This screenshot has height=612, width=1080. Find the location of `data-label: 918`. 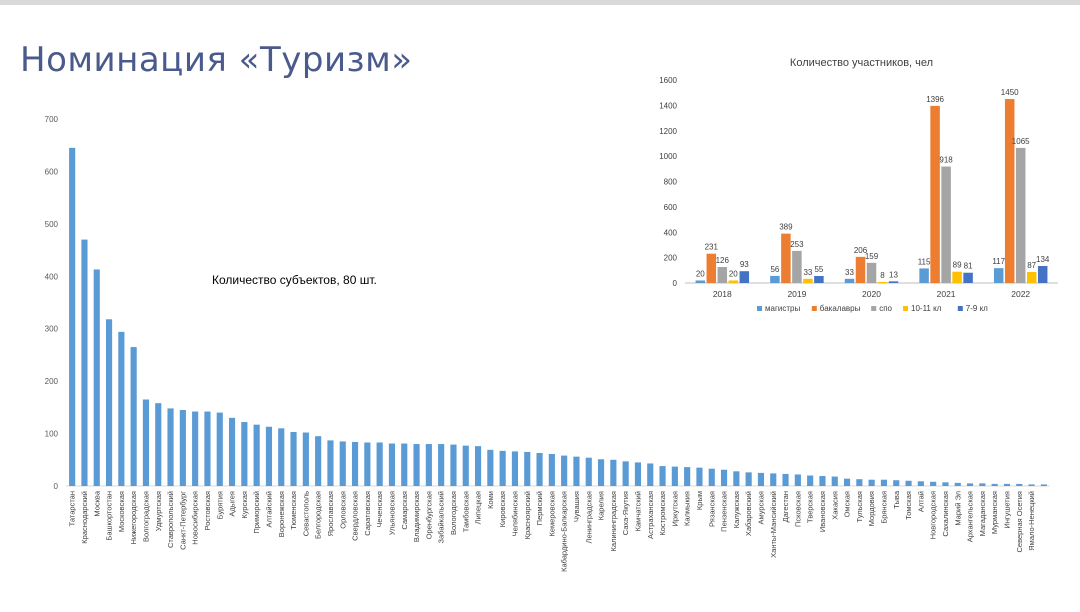

data-label: 918 is located at coordinates (946, 160).